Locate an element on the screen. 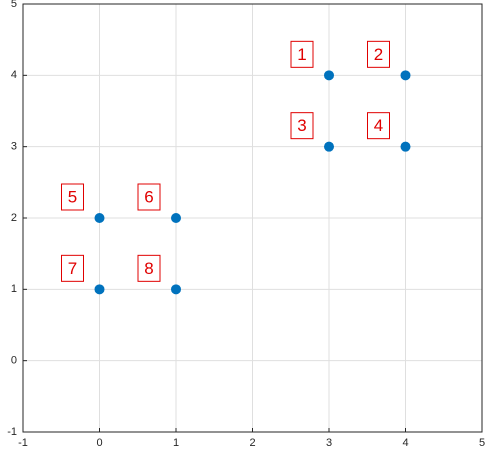 The image size is (492, 453). x-tick-label: 3 is located at coordinates (329, 443).